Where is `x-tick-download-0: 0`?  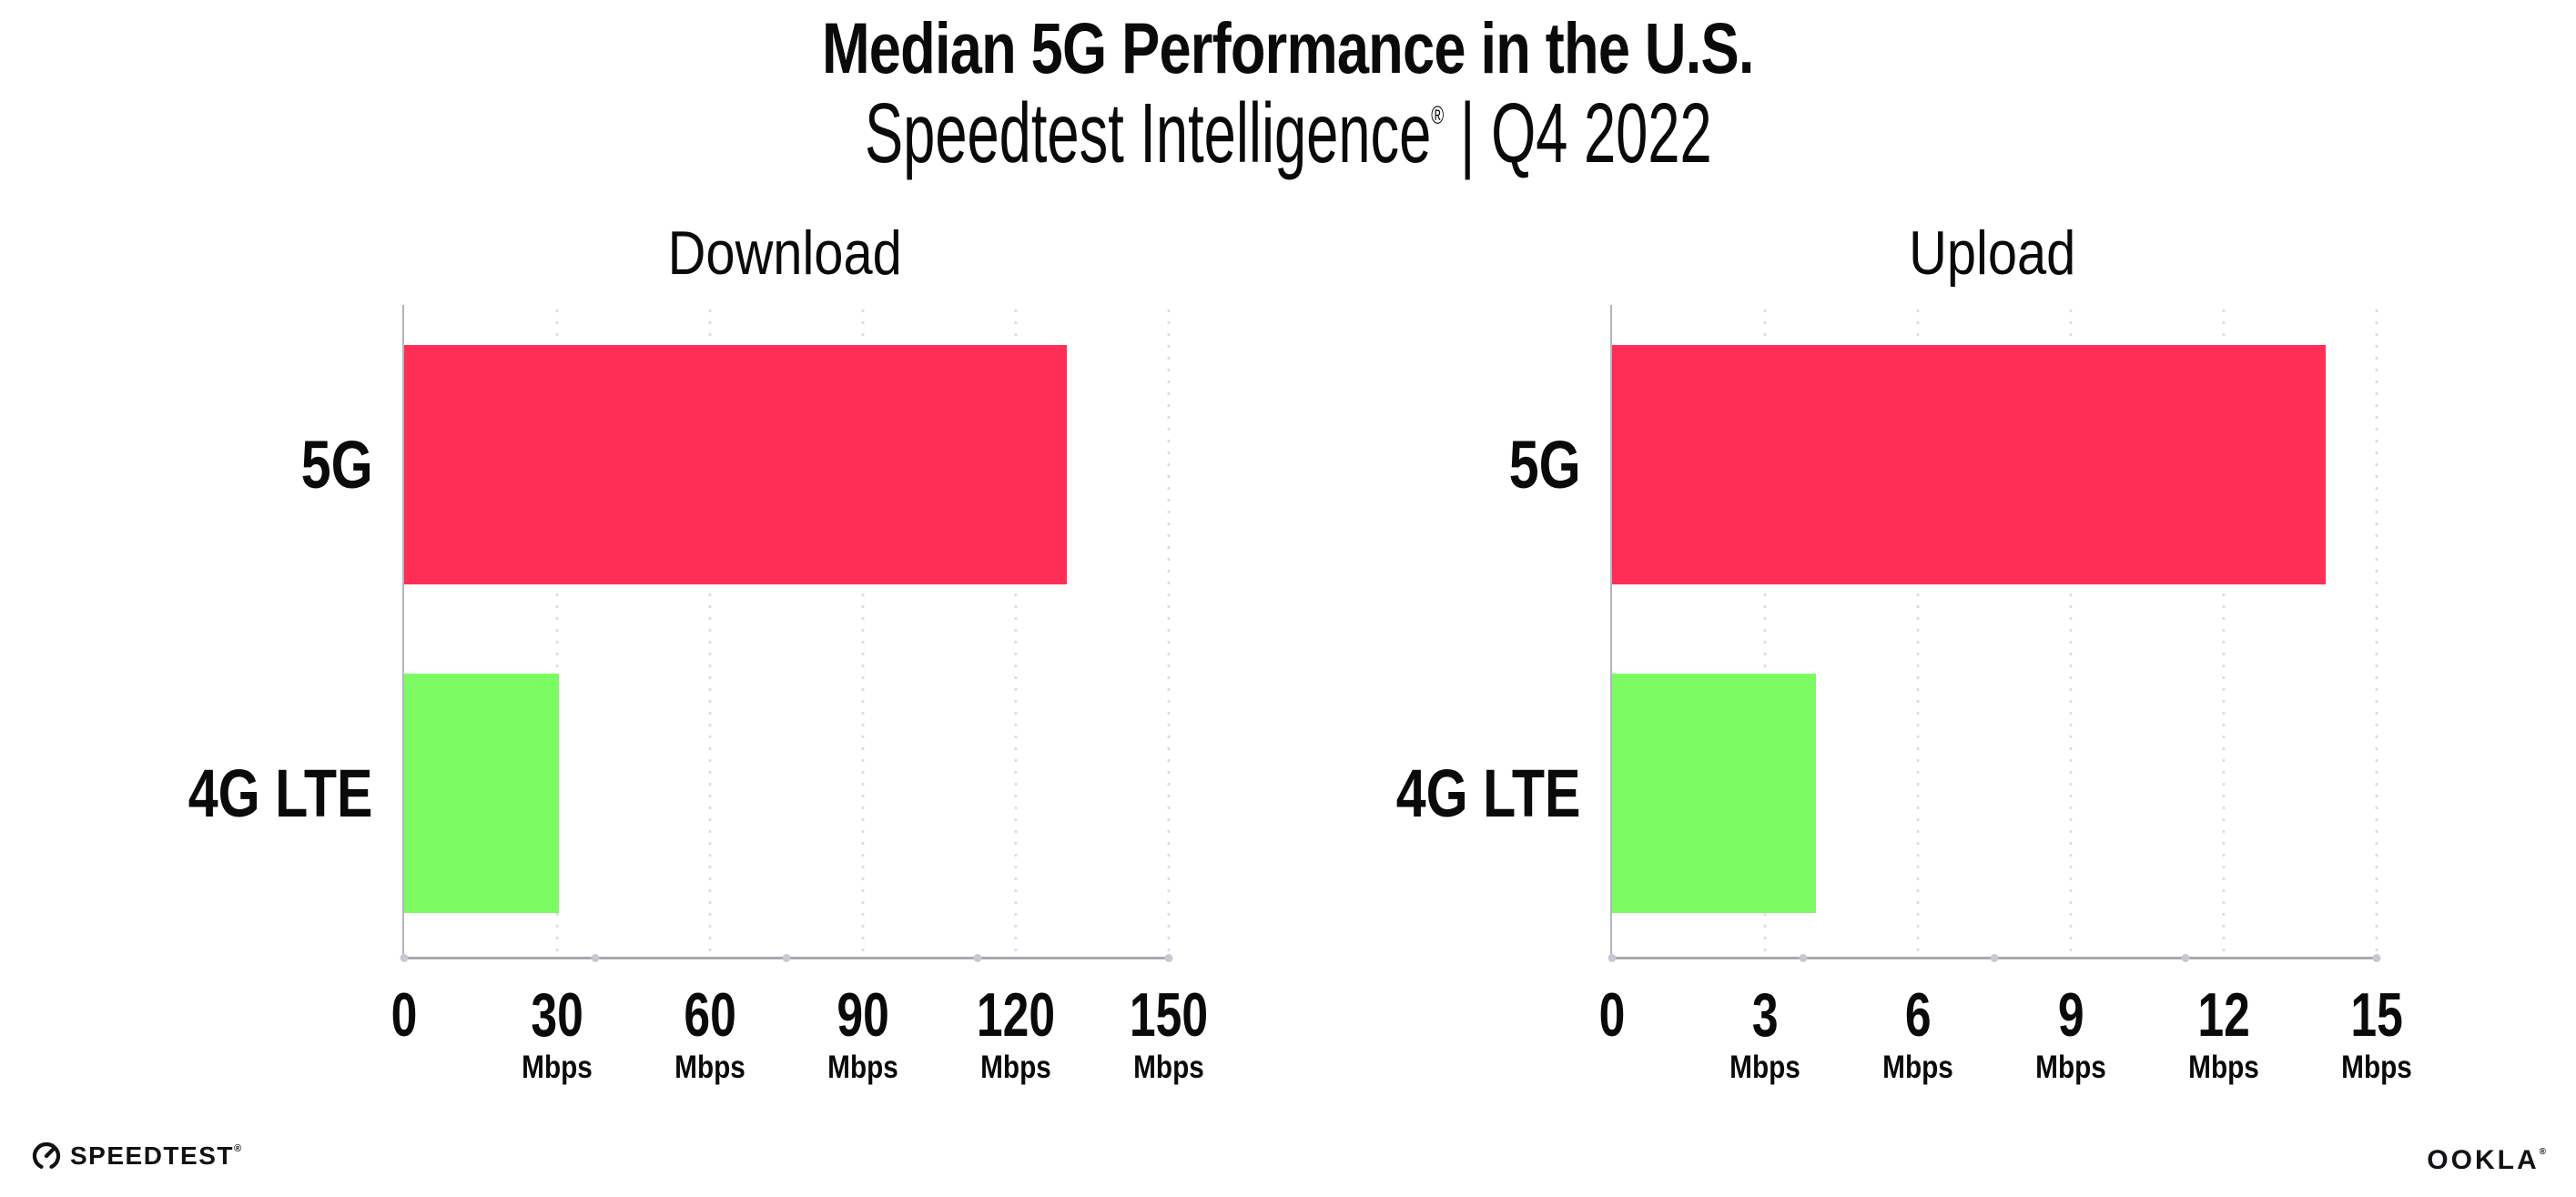 x-tick-download-0: 0 is located at coordinates (404, 1015).